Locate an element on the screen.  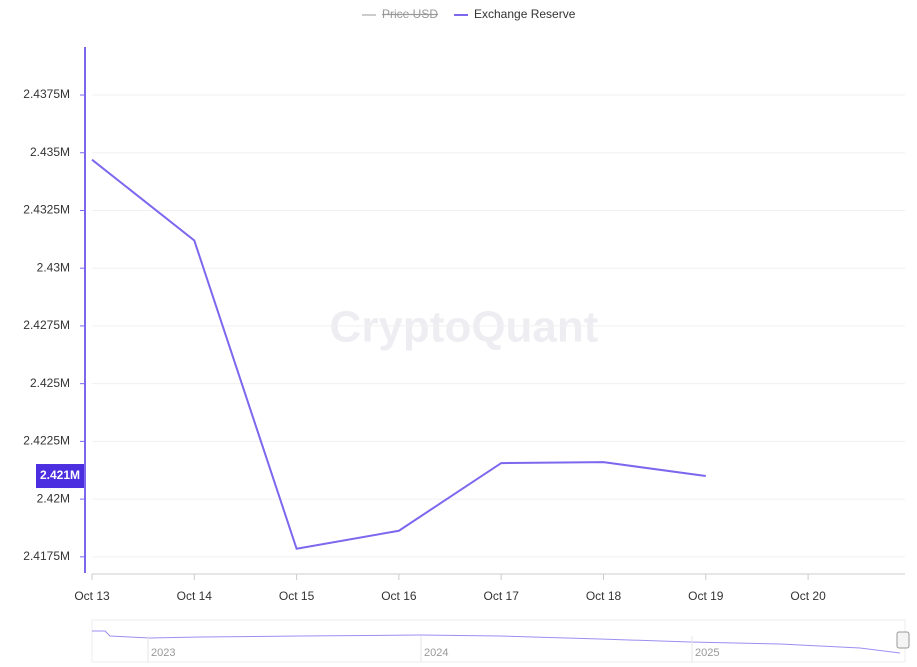
y-tick-label: 2.43M is located at coordinates (53, 267).